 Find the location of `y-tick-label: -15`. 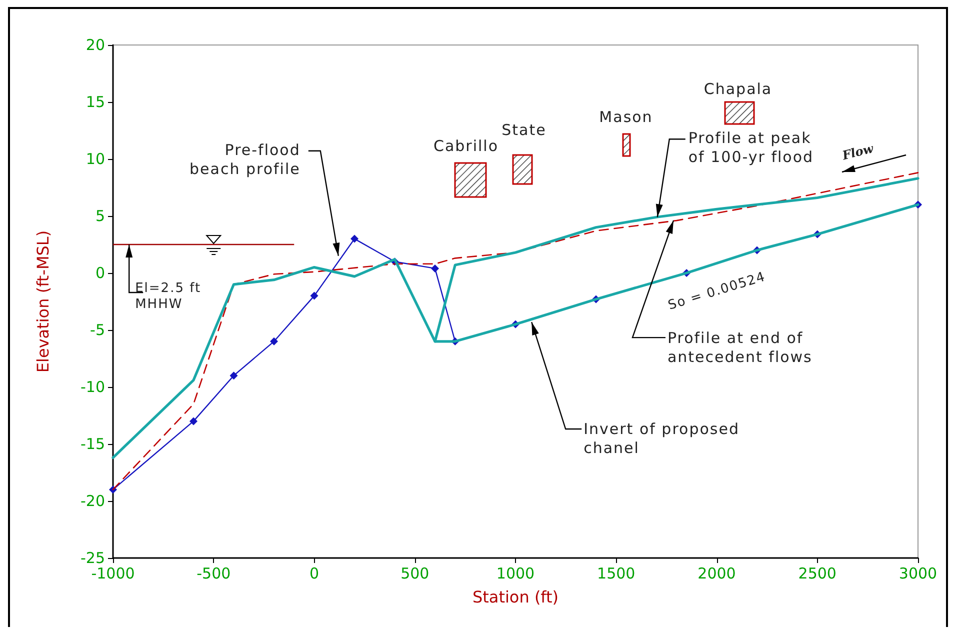

y-tick-label: -15 is located at coordinates (92, 444).